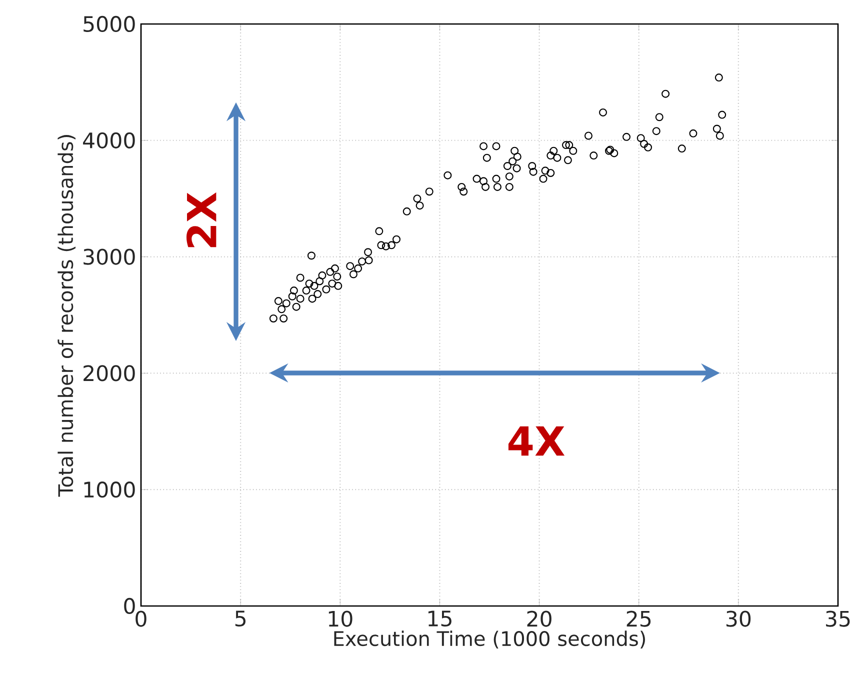  I want to click on x-tick-label: 15, so click(440, 618).